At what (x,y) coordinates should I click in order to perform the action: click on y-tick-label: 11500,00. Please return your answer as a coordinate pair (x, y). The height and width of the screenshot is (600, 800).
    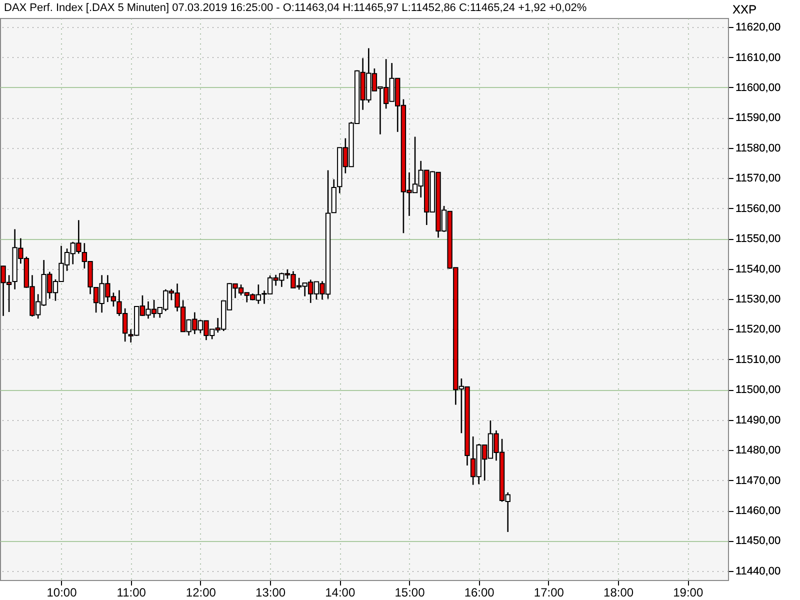
    Looking at the image, I should click on (758, 390).